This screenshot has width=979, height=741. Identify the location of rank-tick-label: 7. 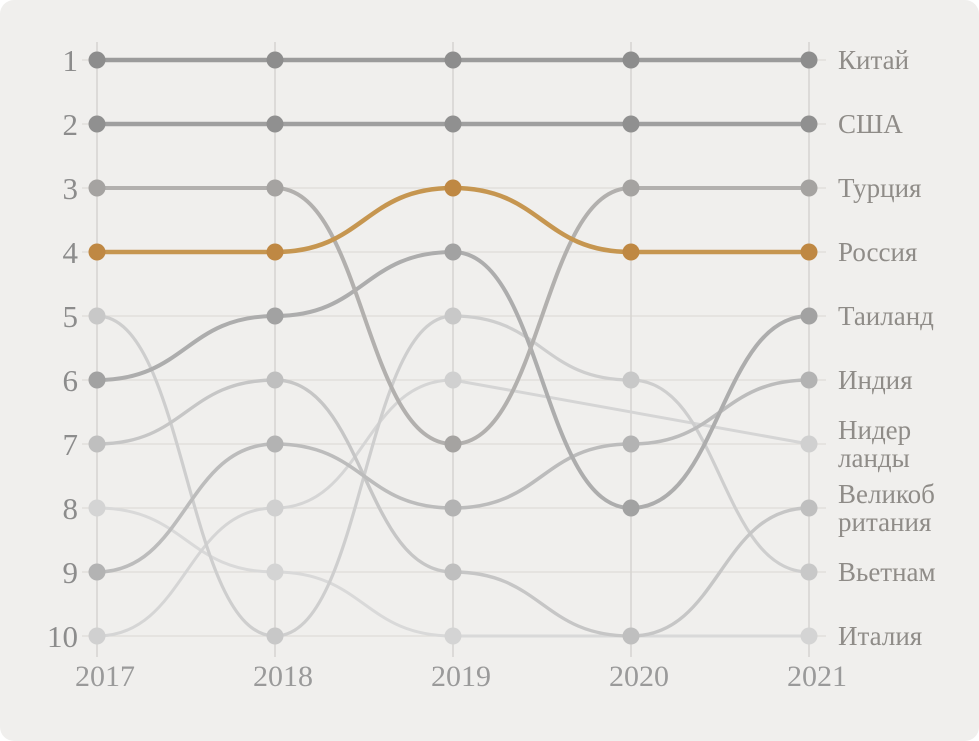
(71, 444).